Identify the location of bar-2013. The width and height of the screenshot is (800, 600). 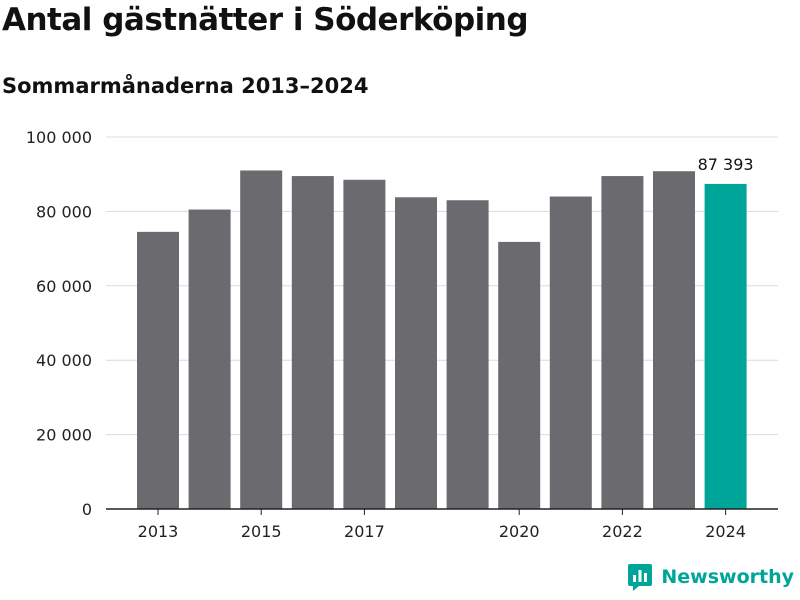
(158, 370).